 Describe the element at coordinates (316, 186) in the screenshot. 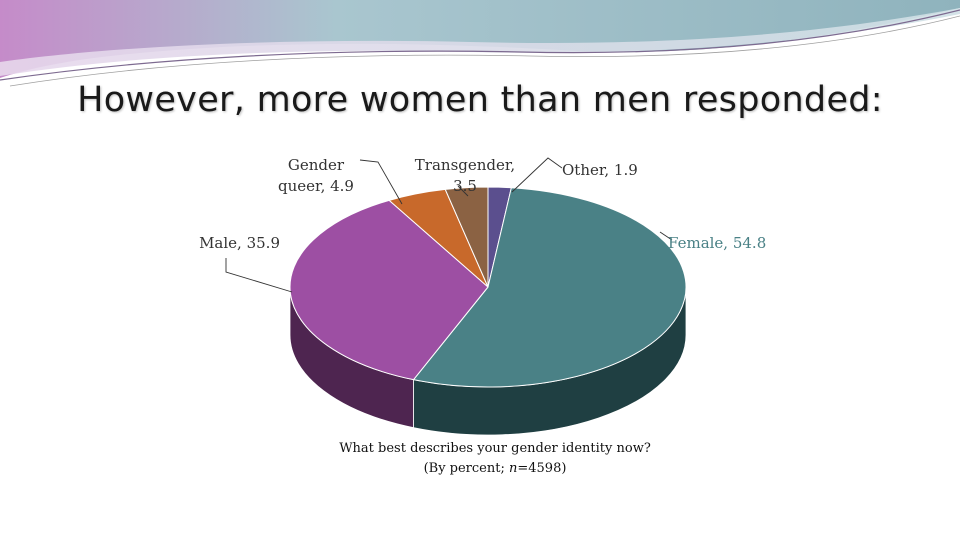

I see `data-label-line: queer, 4.9` at that location.